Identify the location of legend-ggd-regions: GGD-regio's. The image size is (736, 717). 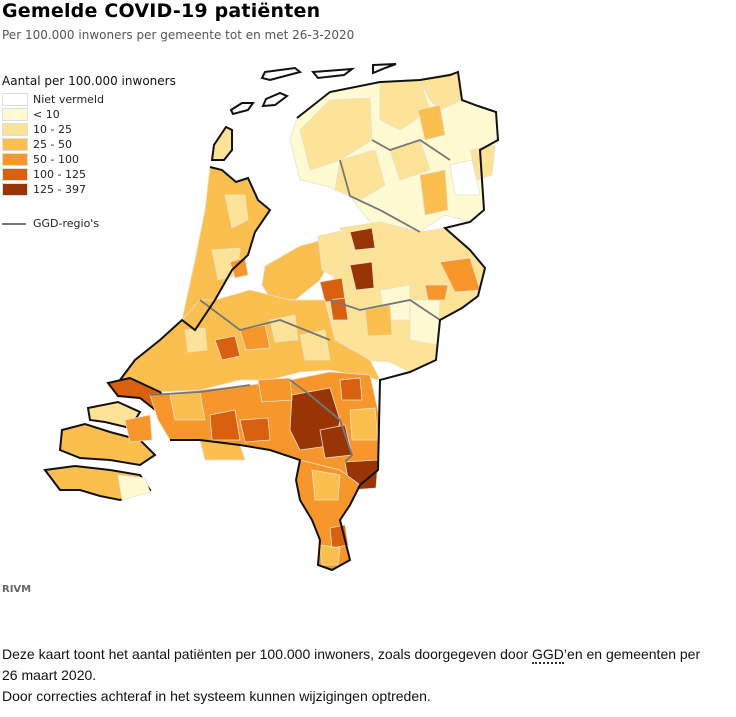
(89, 223).